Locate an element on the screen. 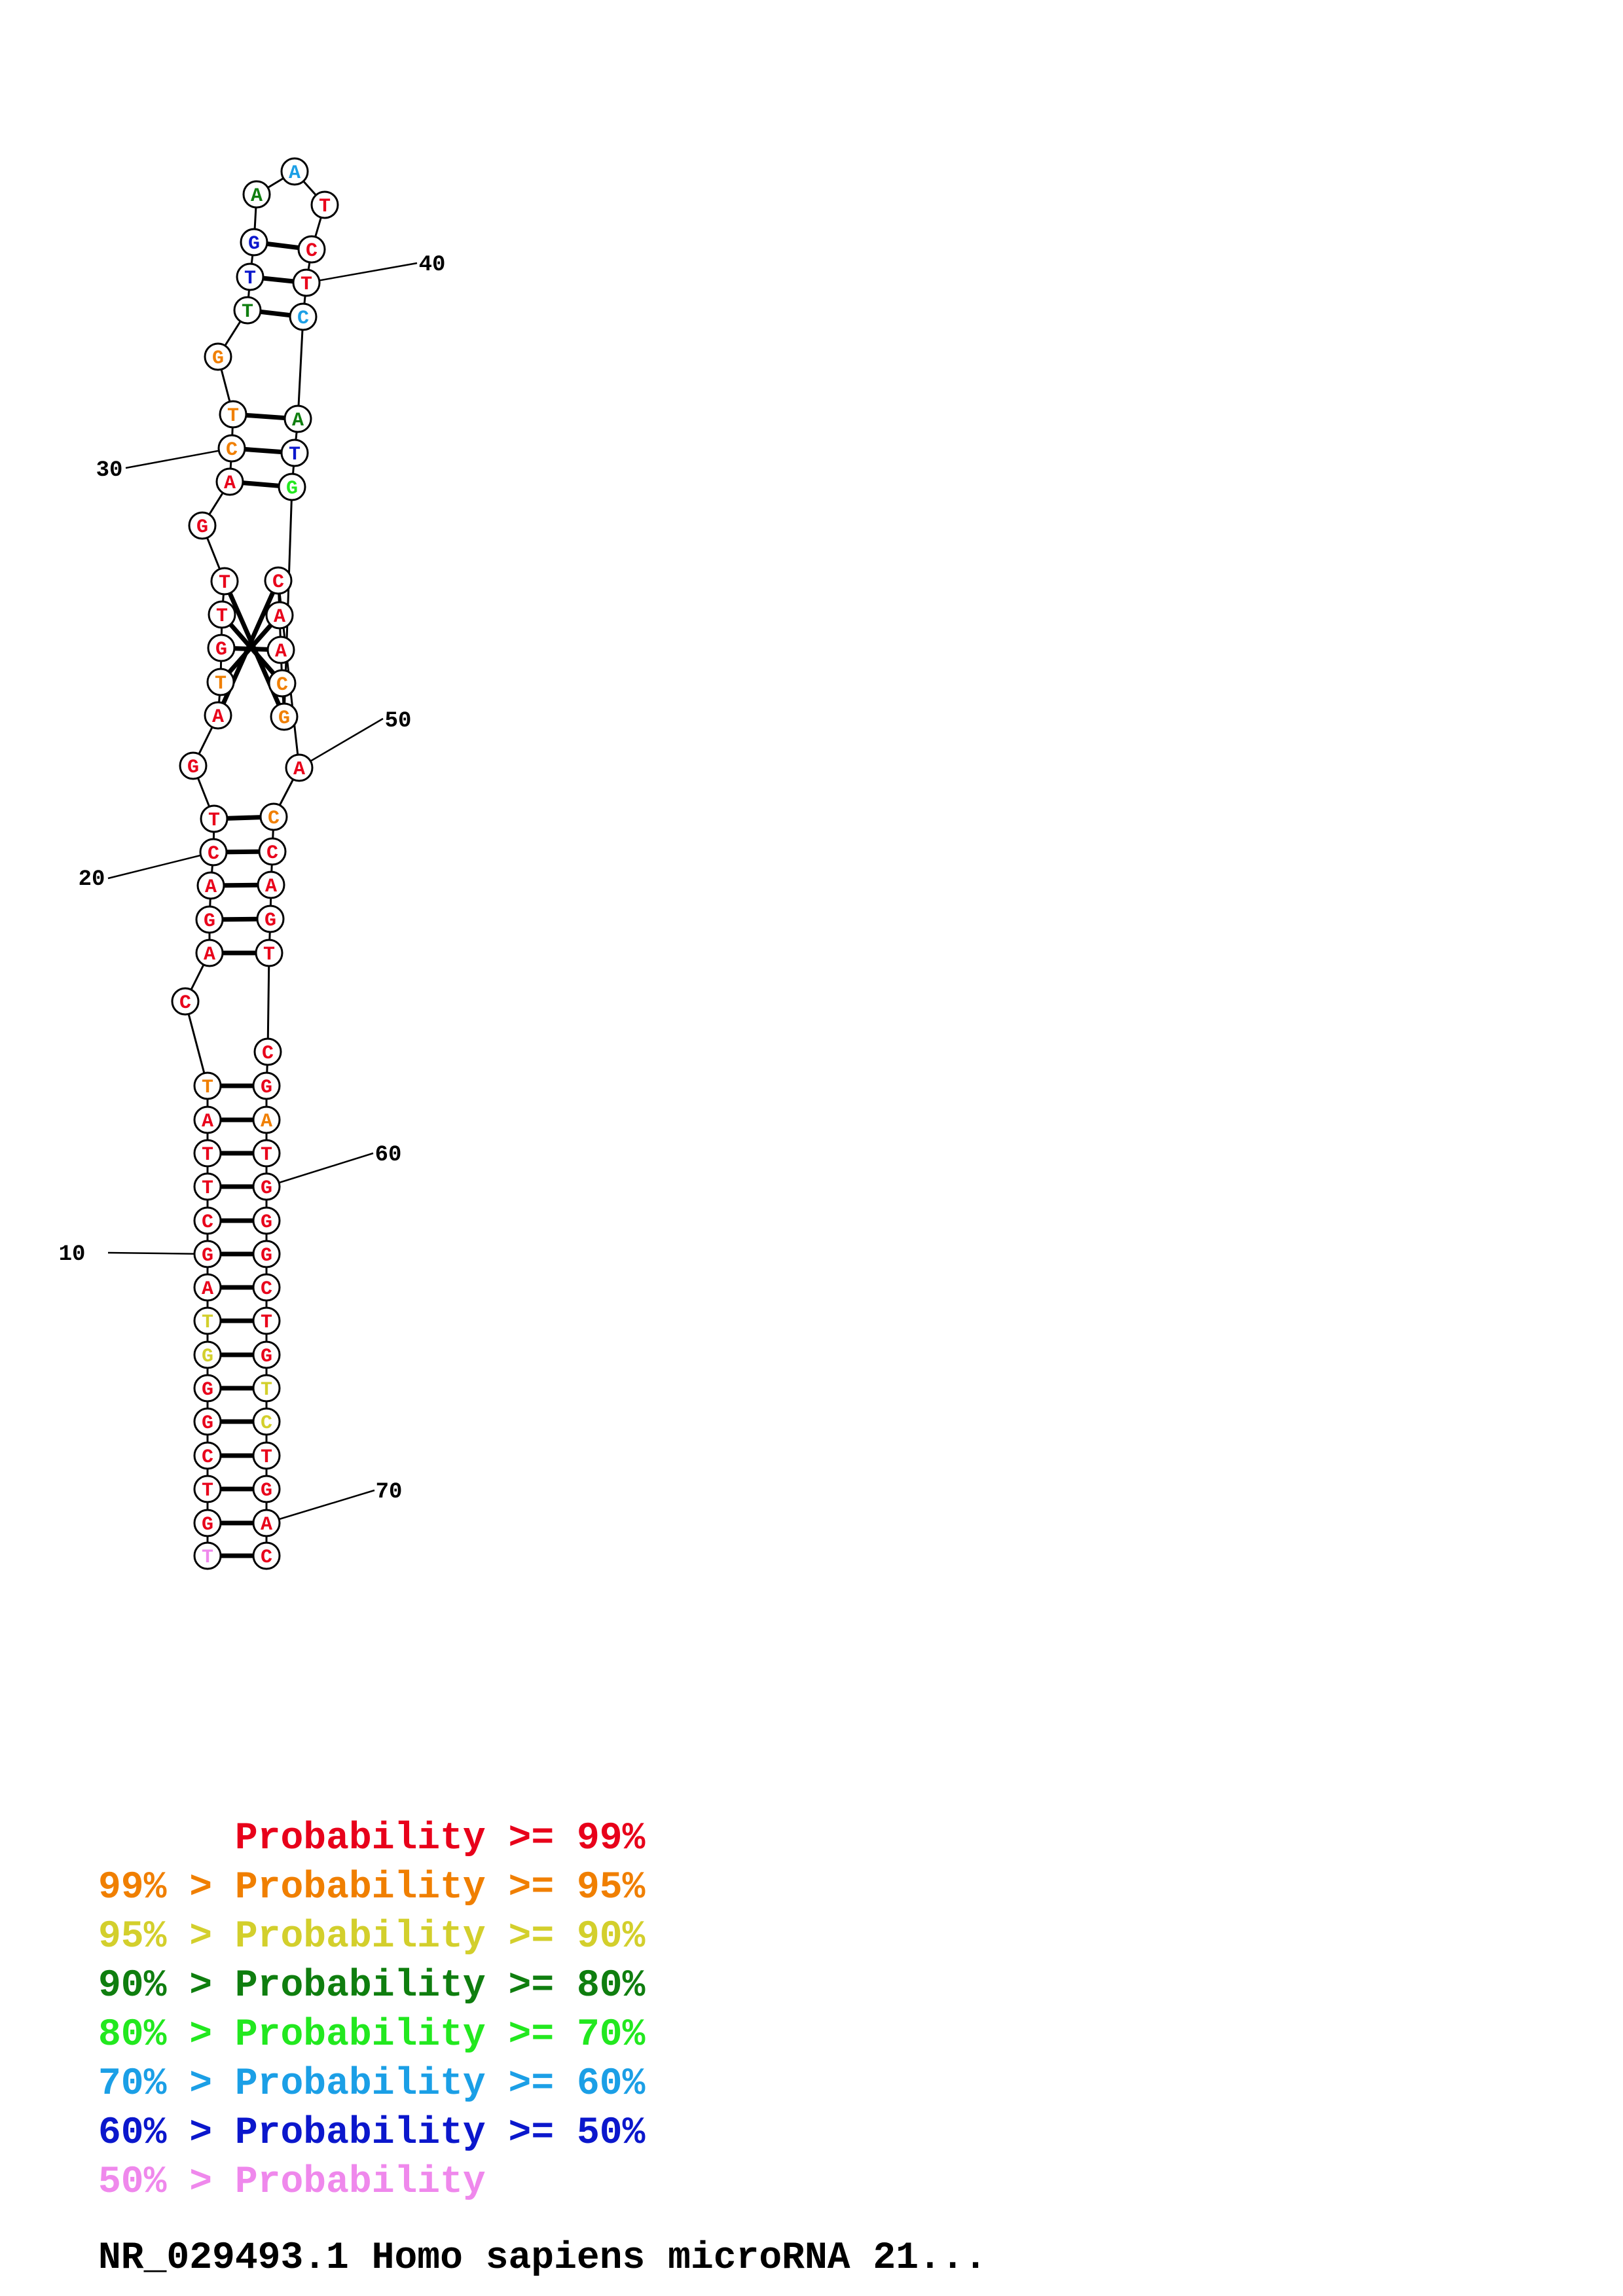  legend-row: 80% > Probability >= 70% is located at coordinates (371, 2035).